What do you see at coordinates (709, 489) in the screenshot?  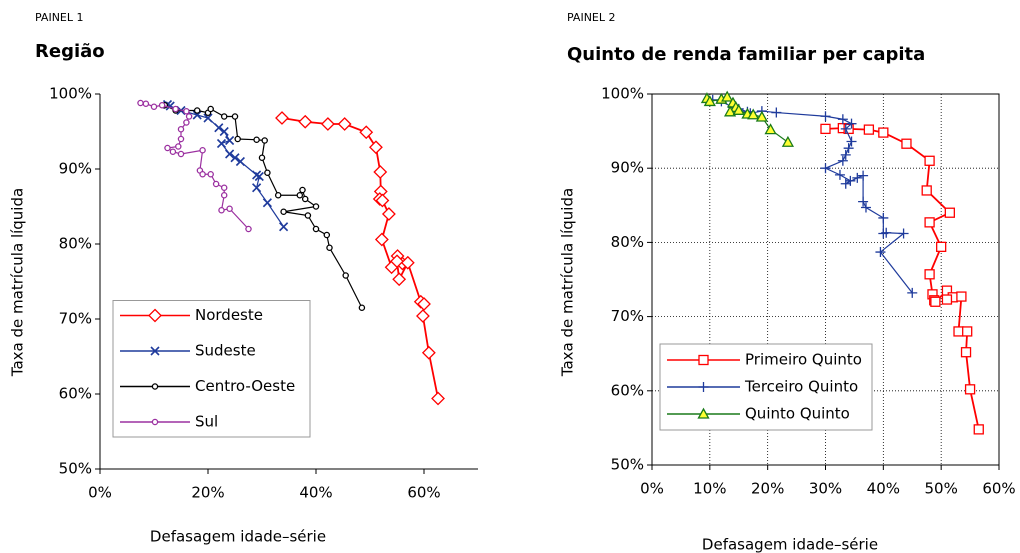 I see `x-tick-label: 10%` at bounding box center [709, 489].